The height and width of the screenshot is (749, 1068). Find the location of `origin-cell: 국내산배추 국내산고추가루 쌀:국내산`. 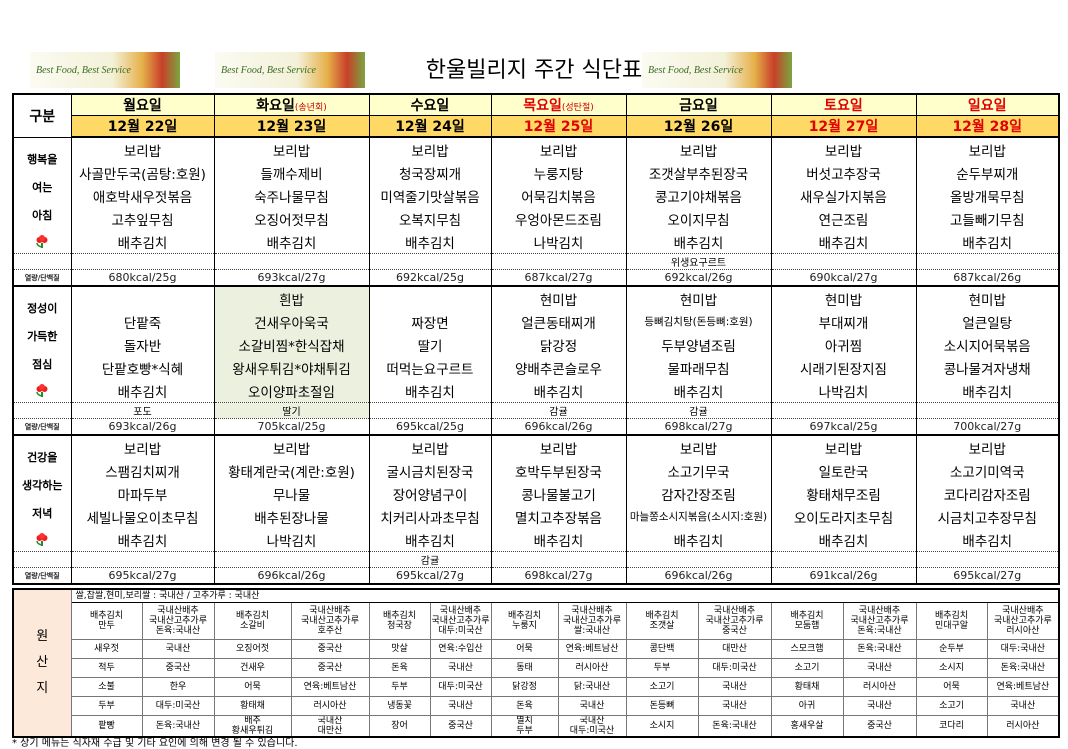

origin-cell: 국내산배추 국내산고추가루 쌀:국내산 is located at coordinates (592, 621).